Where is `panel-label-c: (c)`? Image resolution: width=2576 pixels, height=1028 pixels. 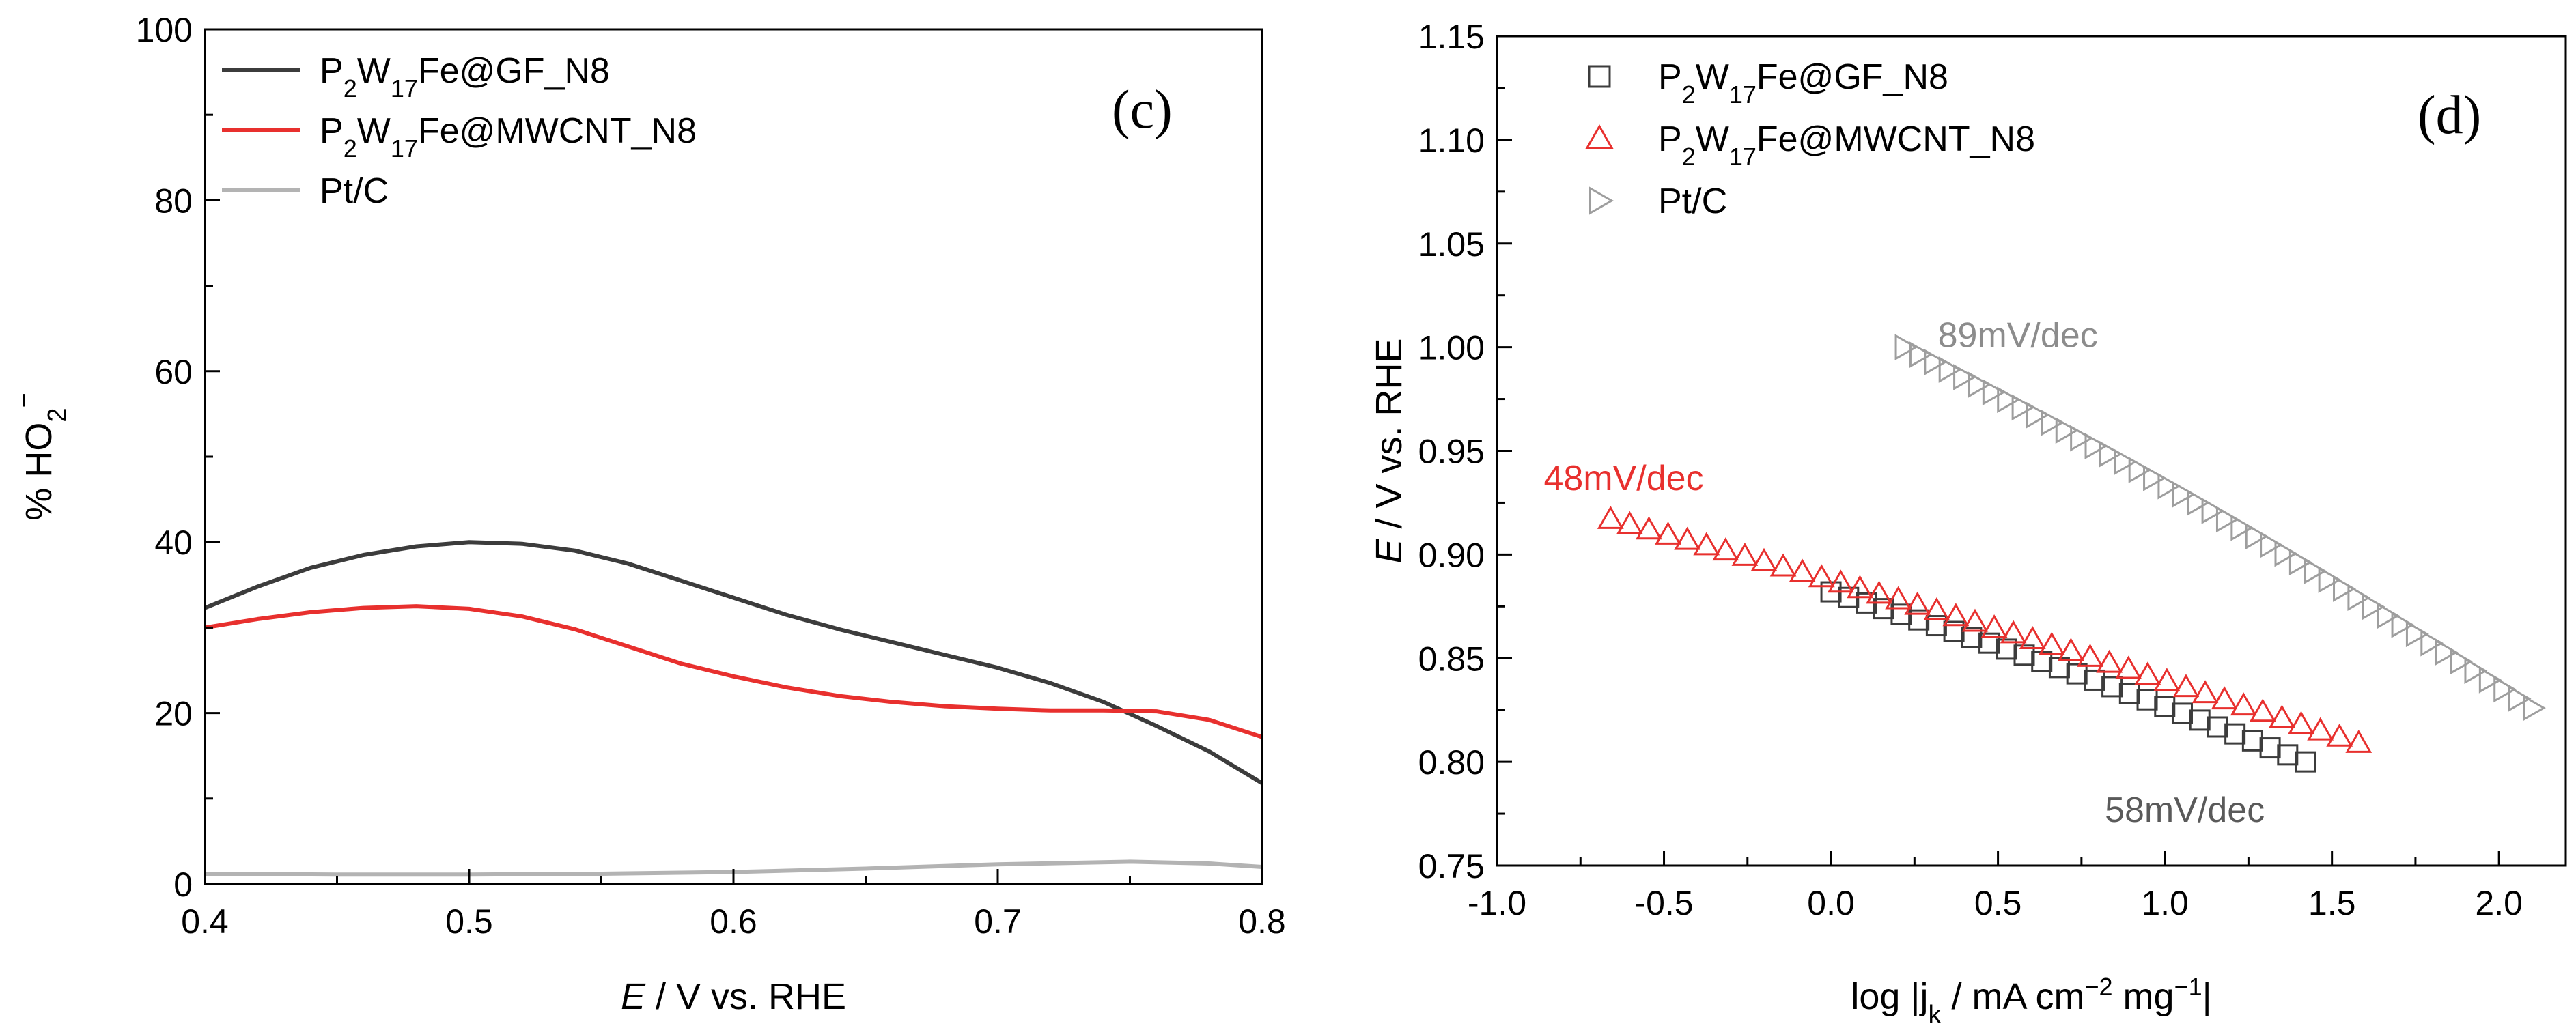
panel-label-c: (c) is located at coordinates (1142, 110).